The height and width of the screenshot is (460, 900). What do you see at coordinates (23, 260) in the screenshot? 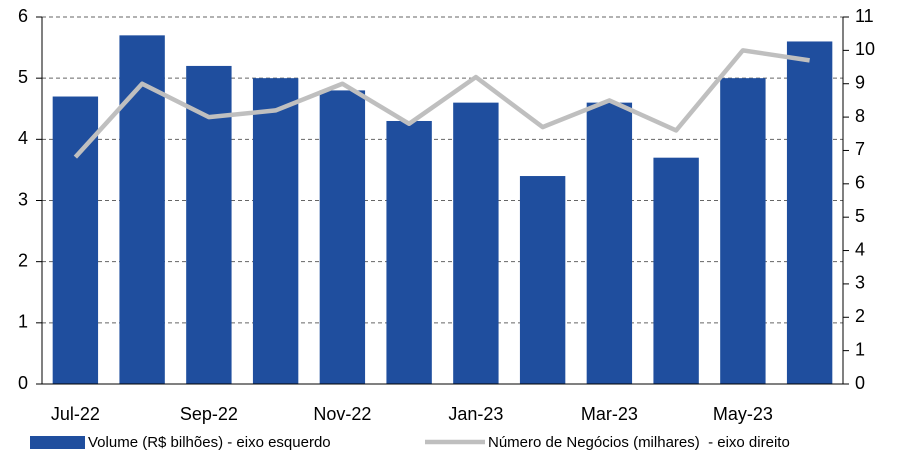
I see `y-tick-label: 2` at bounding box center [23, 260].